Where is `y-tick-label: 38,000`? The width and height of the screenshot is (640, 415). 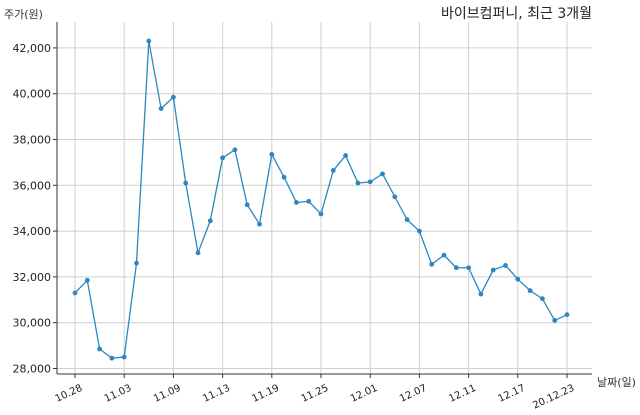
y-tick-label: 38,000 is located at coordinates (32, 140).